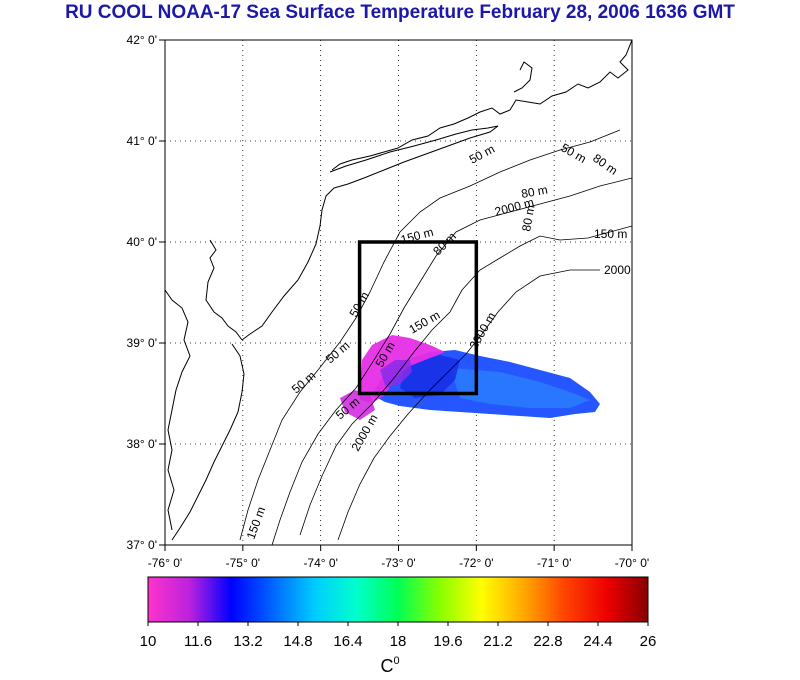  What do you see at coordinates (418, 318) in the screenshot?
I see `study-area-box` at bounding box center [418, 318].